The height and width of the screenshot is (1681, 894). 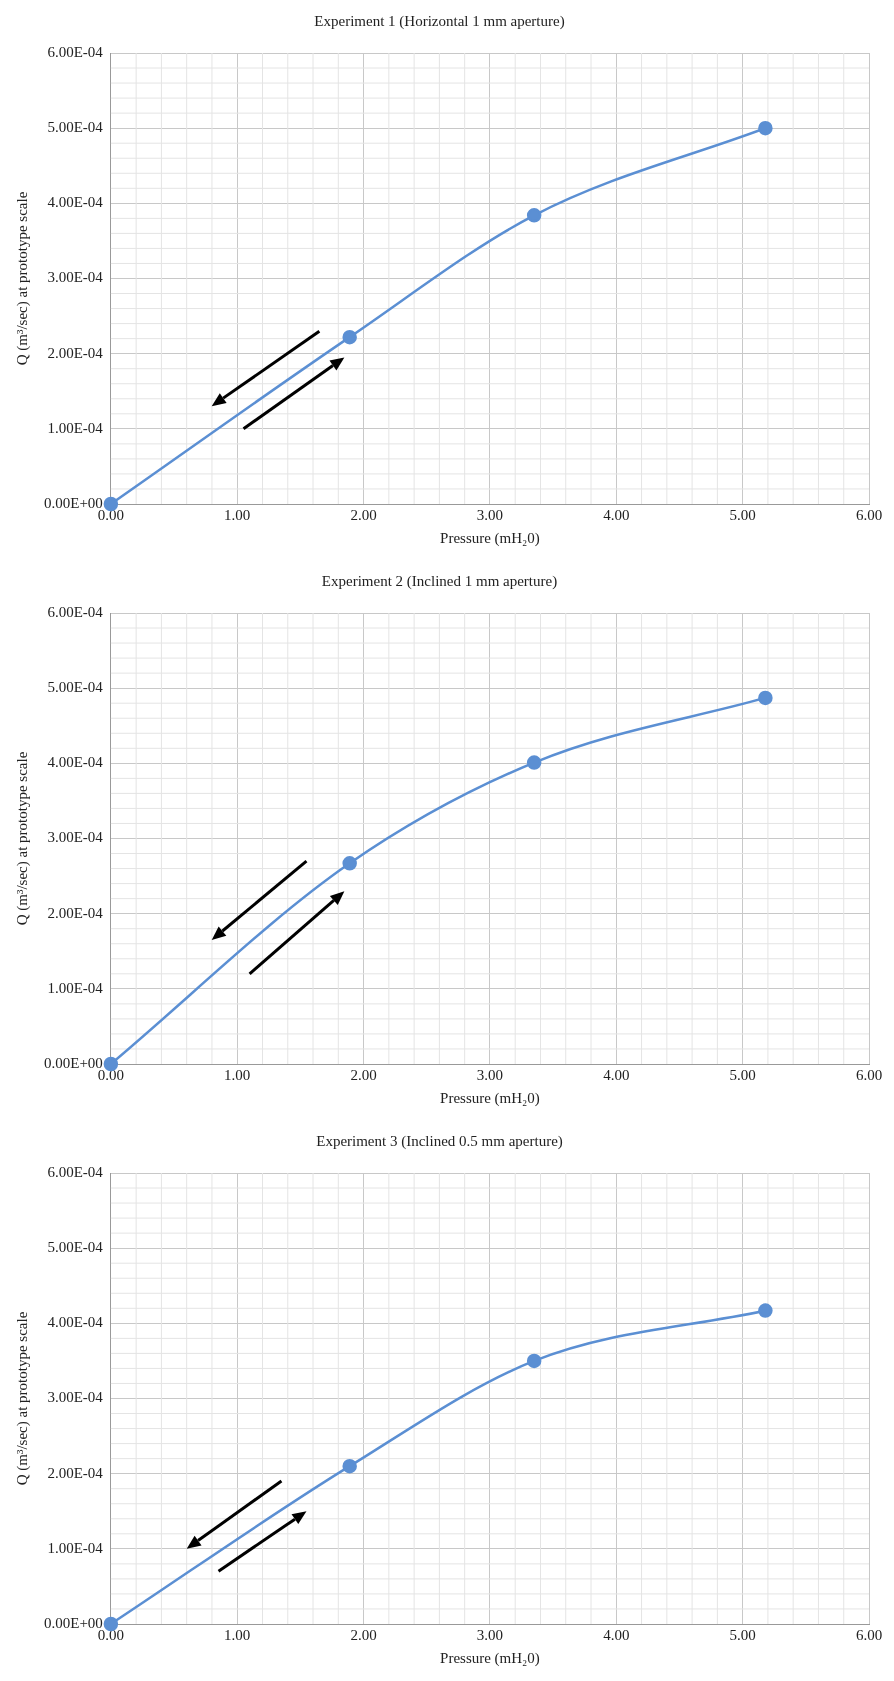 I want to click on chart-title: Experiment 1 (Horizontal 1 mm aperture), so click(x=439, y=21).